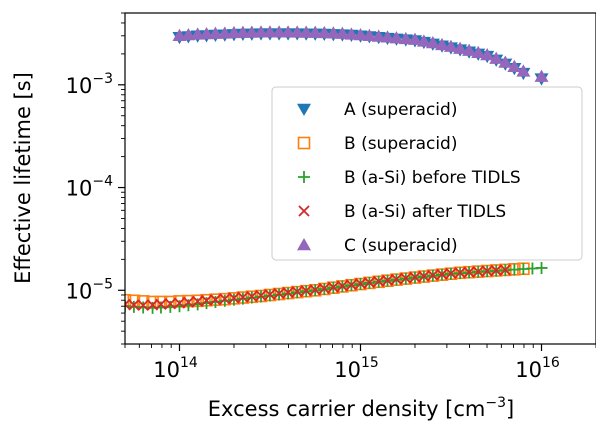 The image size is (596, 422). I want to click on legend-entry: A (superacid), so click(377, 110).